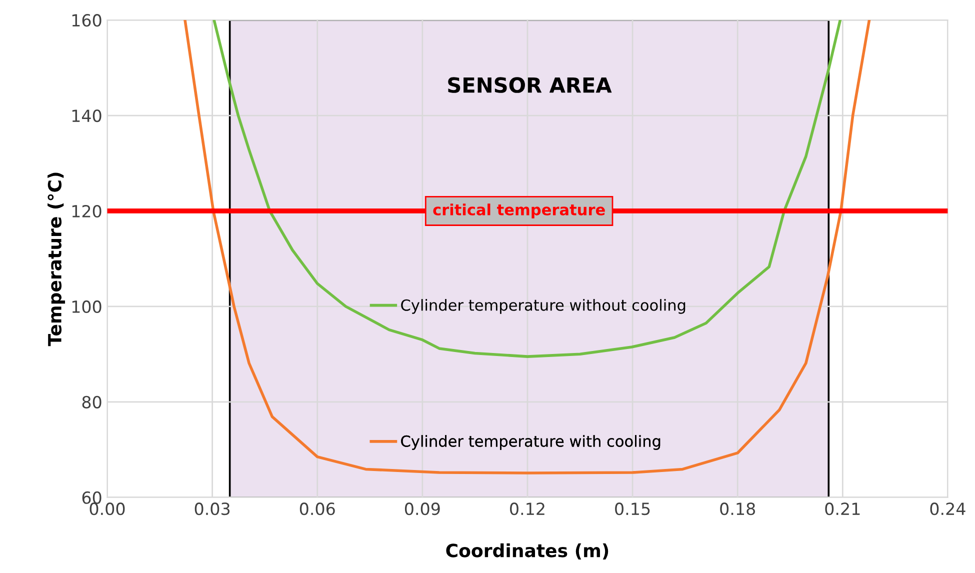 This screenshot has height=573, width=975. Describe the element at coordinates (317, 509) in the screenshot. I see `x-tick-label: 0.06` at that location.